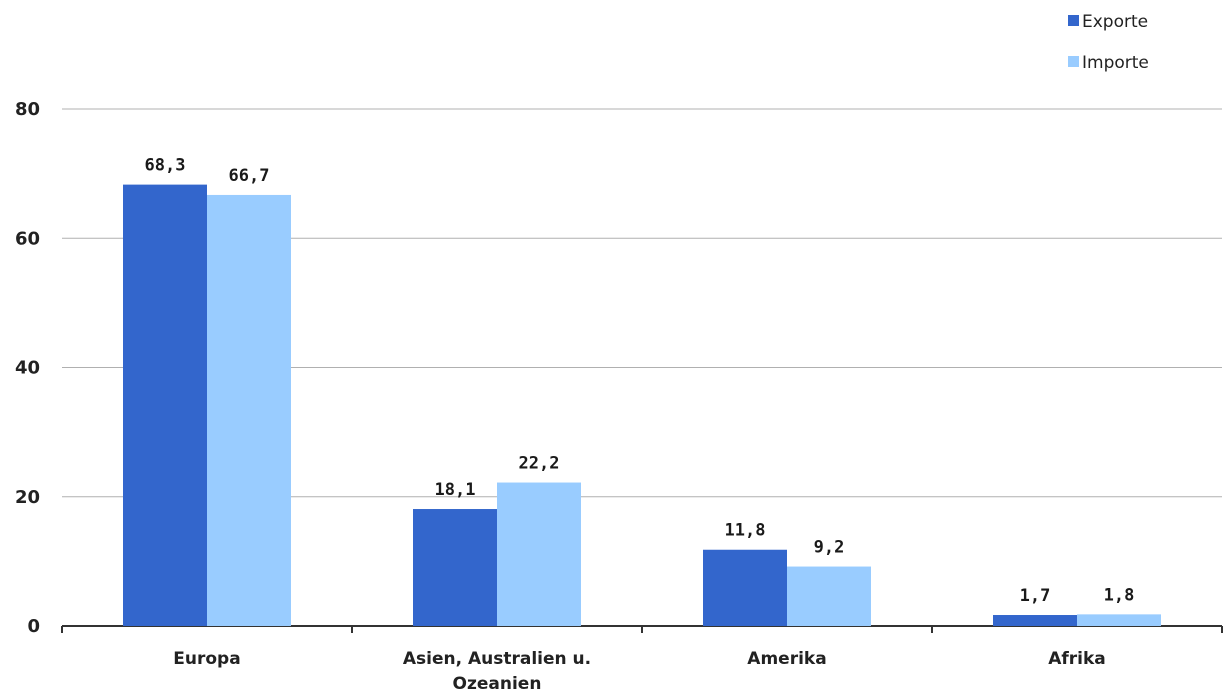 The image size is (1225, 690). What do you see at coordinates (1115, 63) in the screenshot?
I see `legend-label: Importe` at bounding box center [1115, 63].